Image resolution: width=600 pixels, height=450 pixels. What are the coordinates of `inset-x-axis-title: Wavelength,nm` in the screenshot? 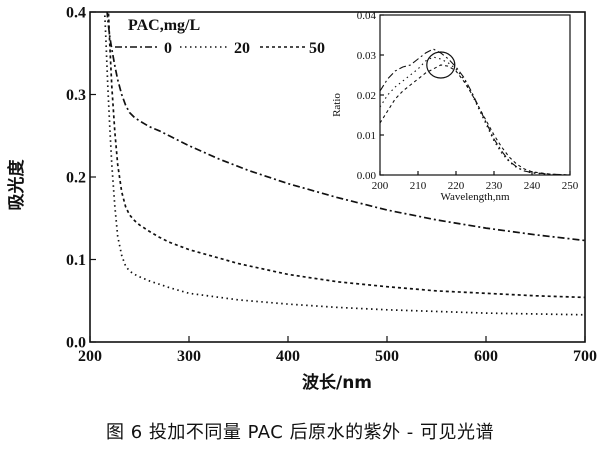 It's located at (475, 197).